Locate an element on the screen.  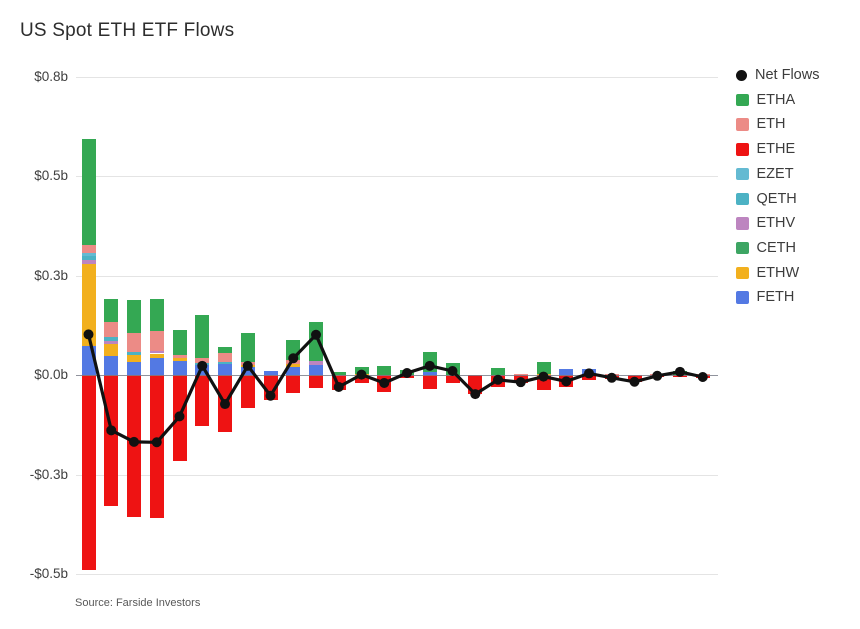
legend-item-ethw: ETHW is located at coordinates (777, 273).